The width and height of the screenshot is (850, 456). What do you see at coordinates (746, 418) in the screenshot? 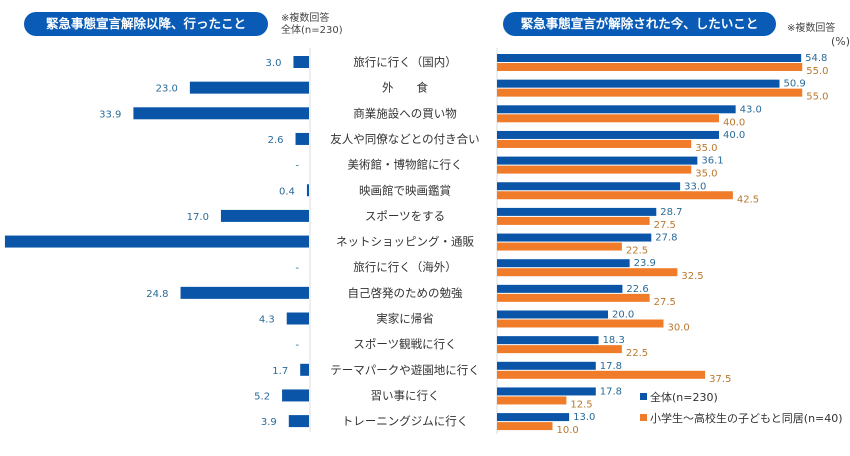
I see `legend-label-children: 小学生～高校生の子どもと同居(n=40)` at bounding box center [746, 418].